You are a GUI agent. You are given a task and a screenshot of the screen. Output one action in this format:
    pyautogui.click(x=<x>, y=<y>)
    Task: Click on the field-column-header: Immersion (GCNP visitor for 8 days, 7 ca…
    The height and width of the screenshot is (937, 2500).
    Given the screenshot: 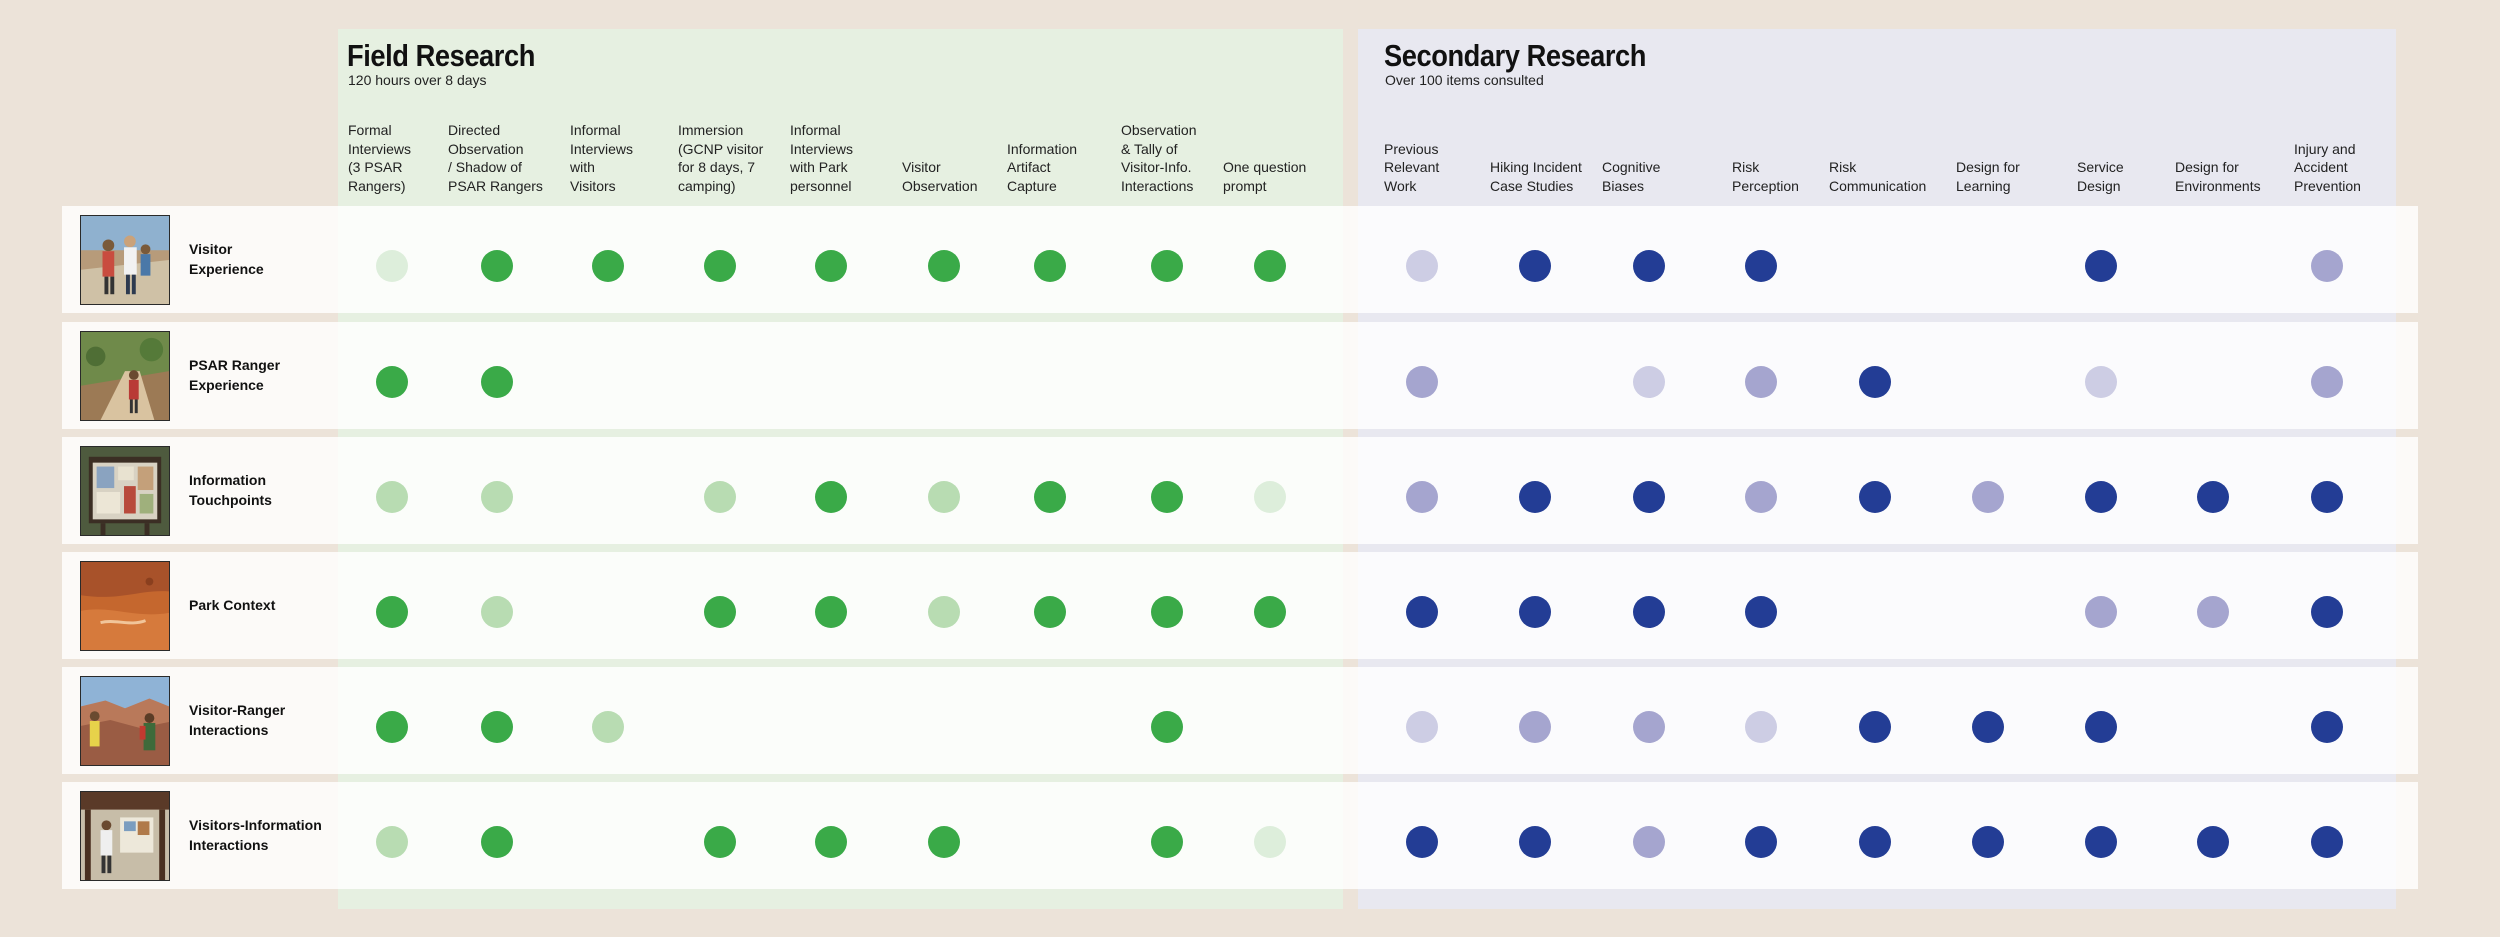 What is the action you would take?
    pyautogui.click(x=721, y=158)
    